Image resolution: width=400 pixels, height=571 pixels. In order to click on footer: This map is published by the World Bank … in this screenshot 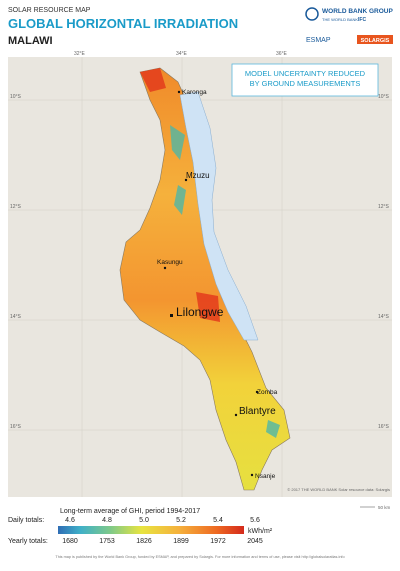, I will do `click(199, 557)`.